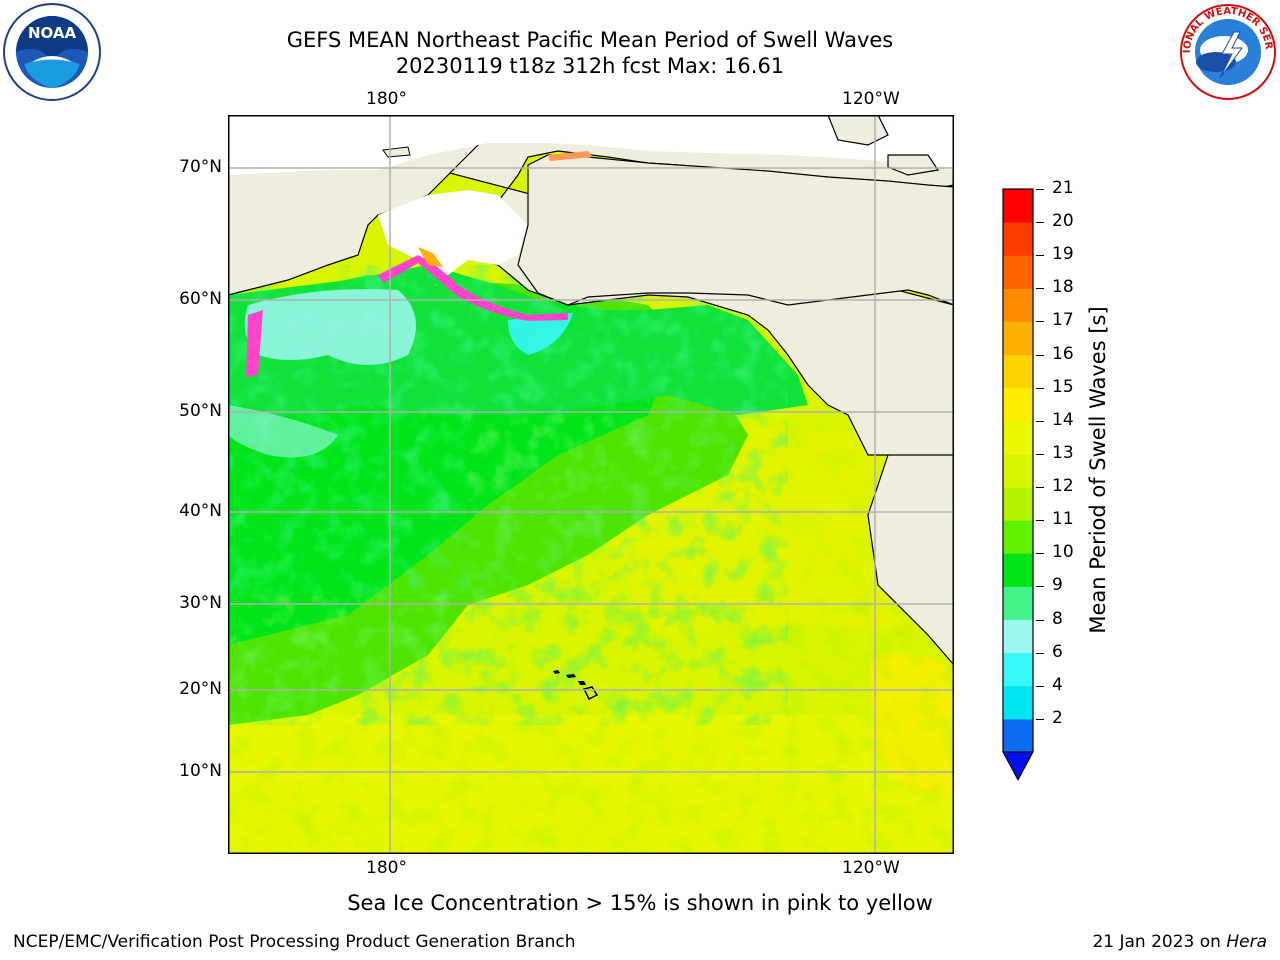  Describe the element at coordinates (1057, 684) in the screenshot. I see `colorbar-tick-label: 4` at that location.